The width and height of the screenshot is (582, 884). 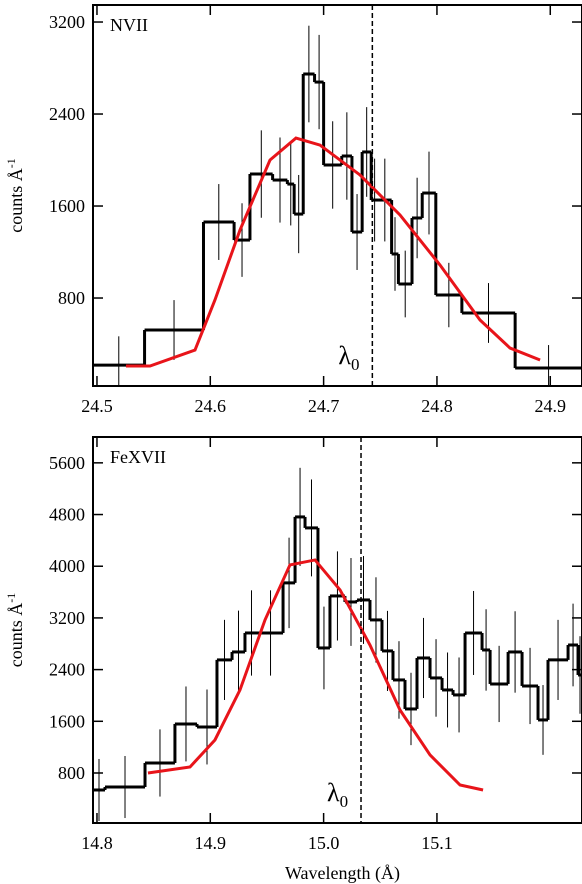 I want to click on y-tick-label: 4000, so click(x=67, y=566).